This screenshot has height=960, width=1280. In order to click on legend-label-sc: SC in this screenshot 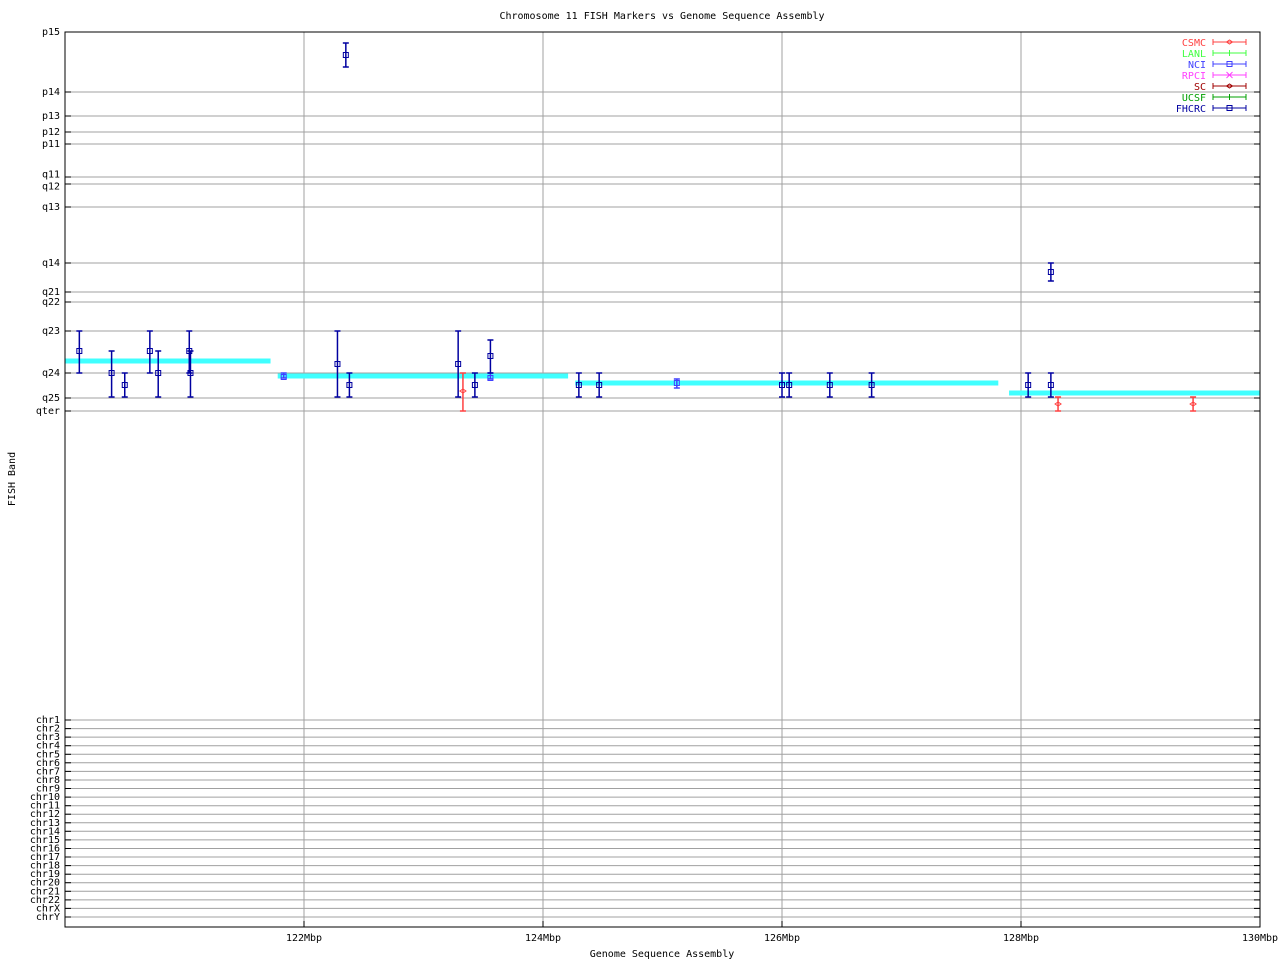, I will do `click(1200, 87)`.